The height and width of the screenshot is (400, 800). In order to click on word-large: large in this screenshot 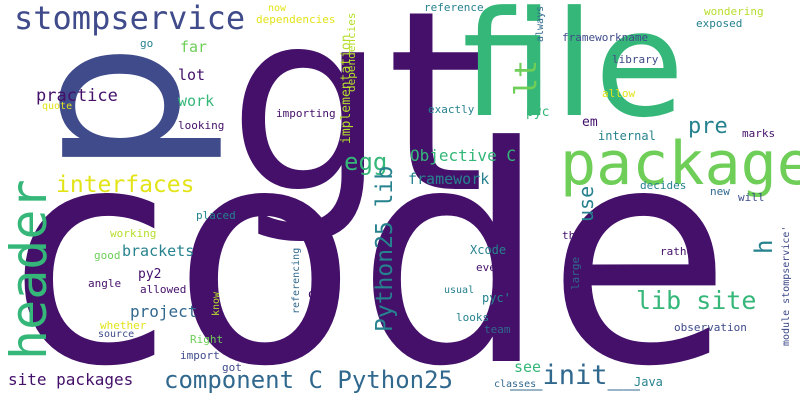, I will do `click(575, 273)`.